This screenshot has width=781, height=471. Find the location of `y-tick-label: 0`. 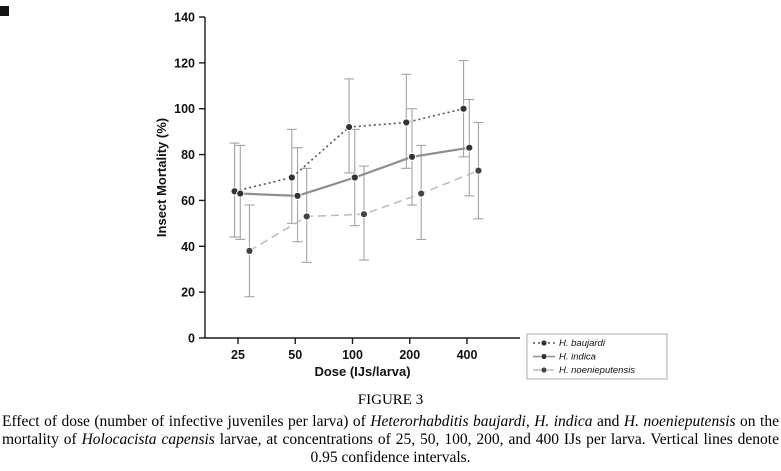

y-tick-label: 0 is located at coordinates (191, 339).